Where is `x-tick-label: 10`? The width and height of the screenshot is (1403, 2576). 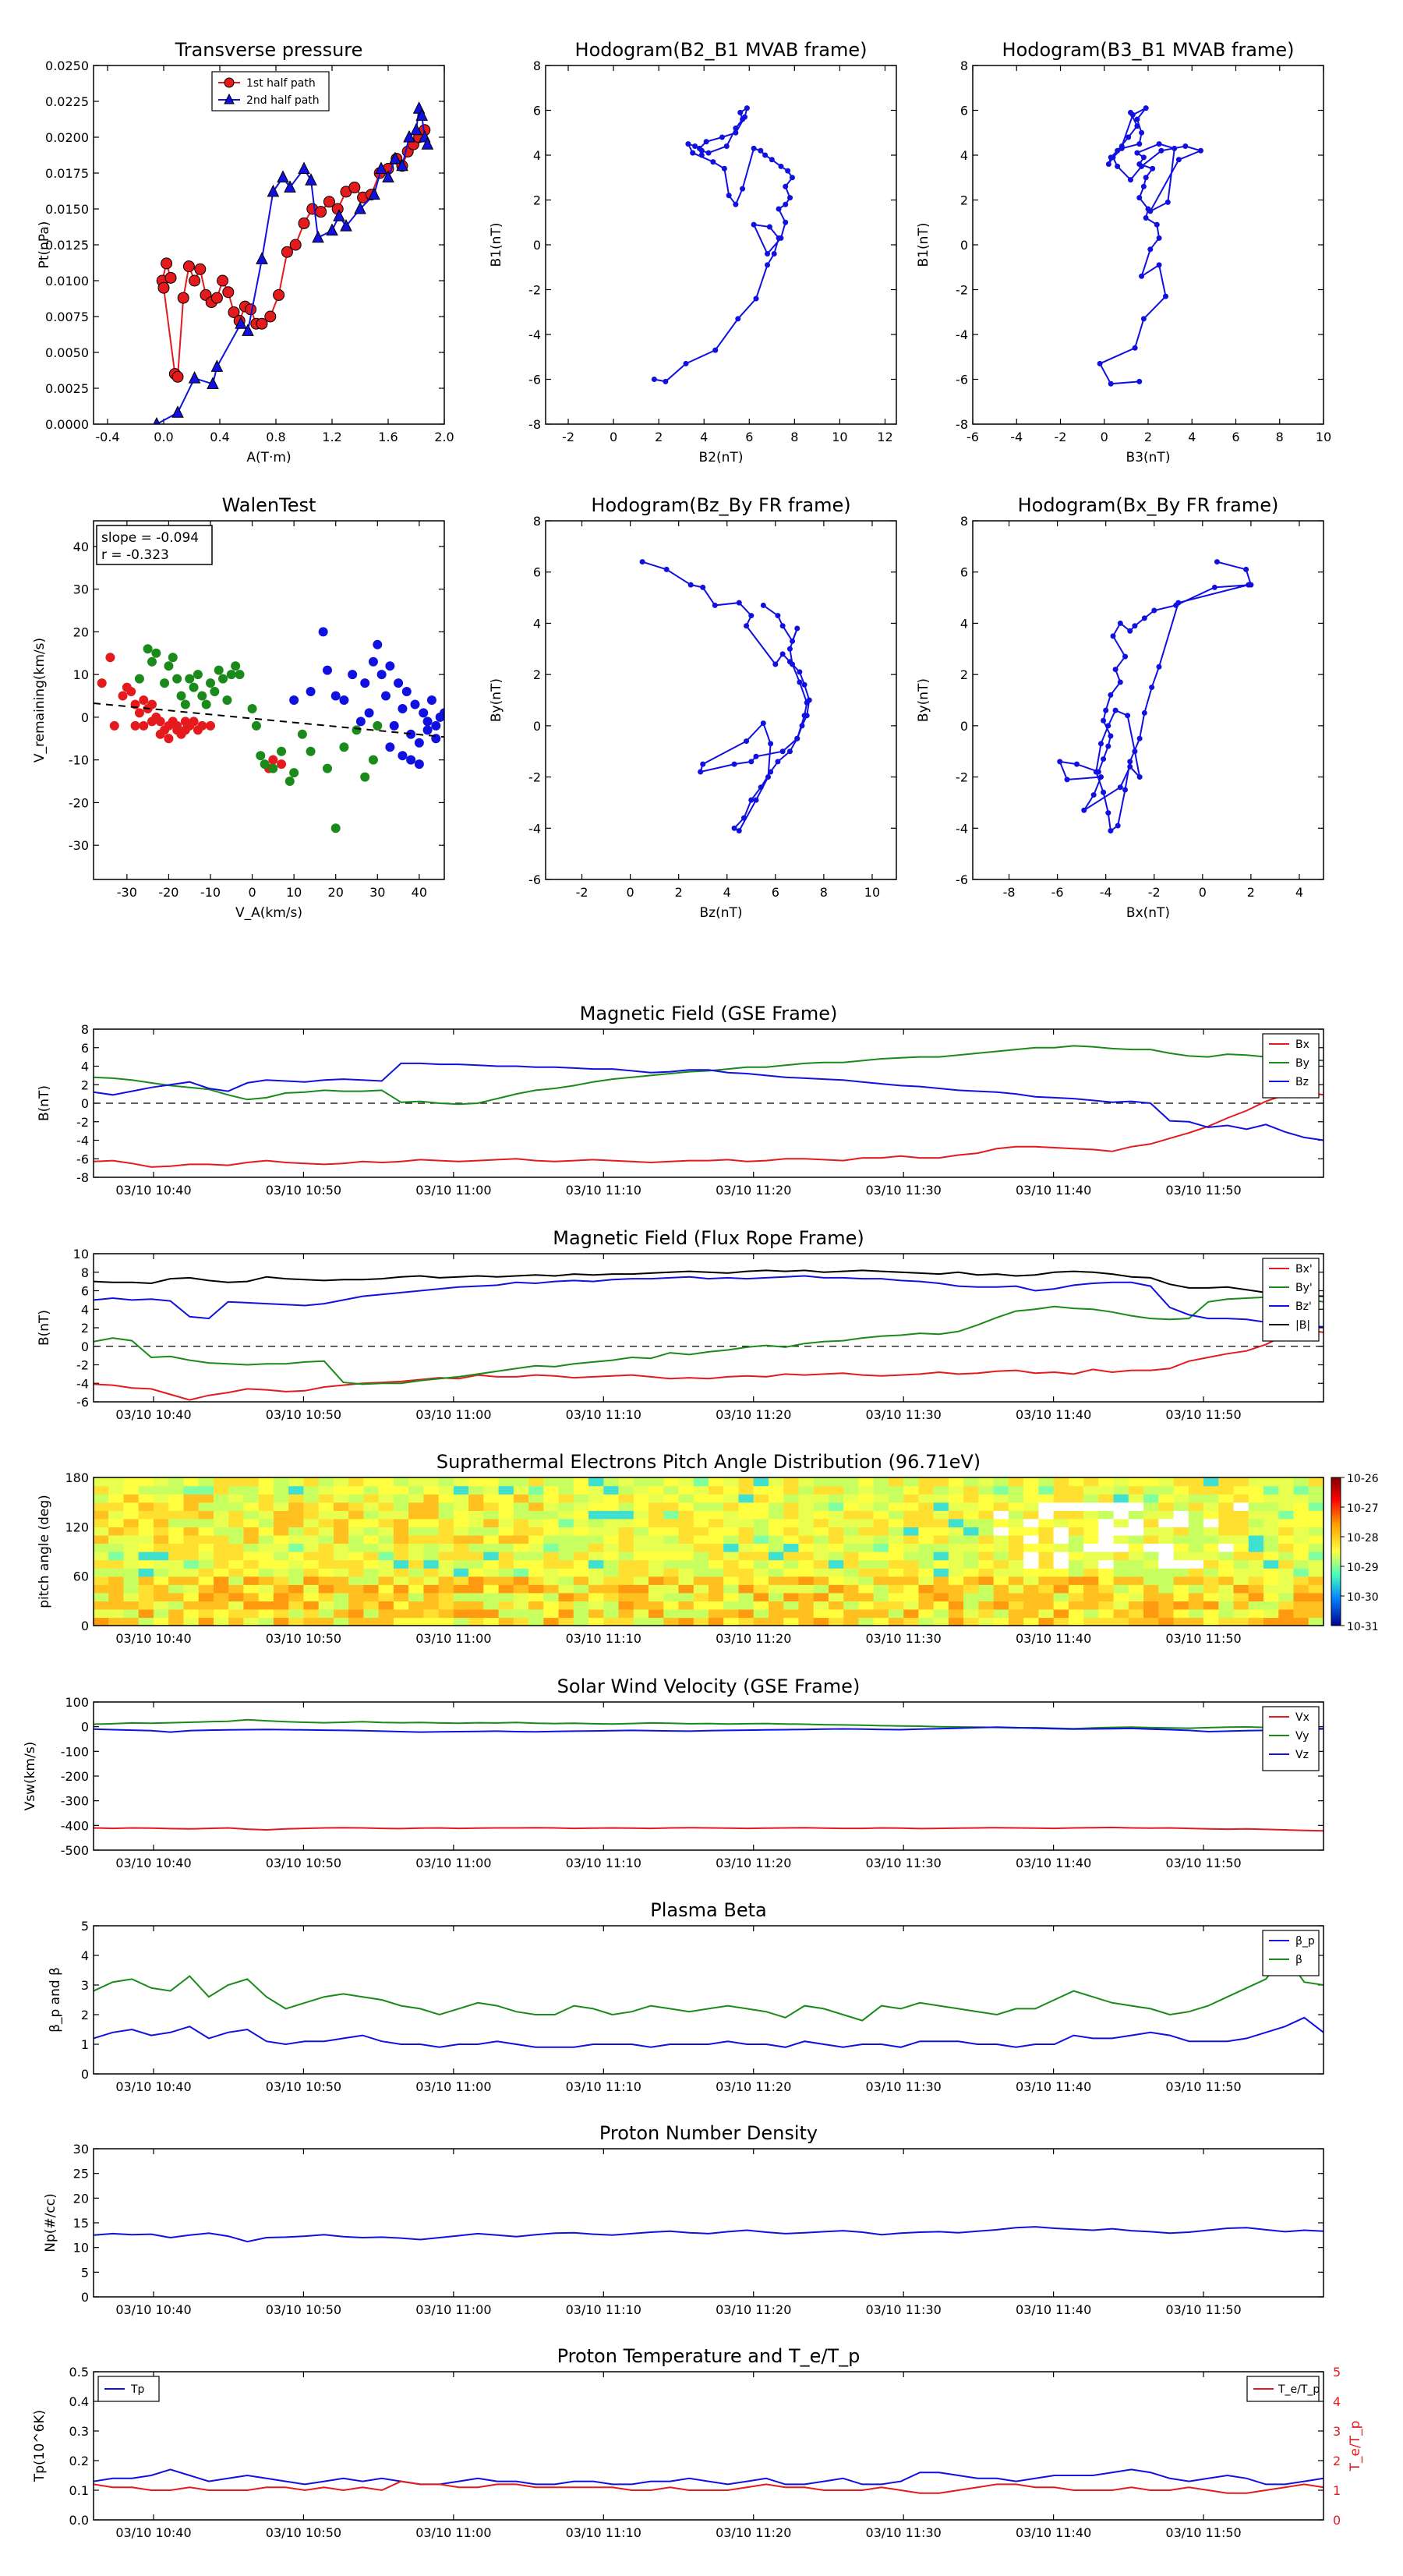 x-tick-label: 10 is located at coordinates (1323, 437).